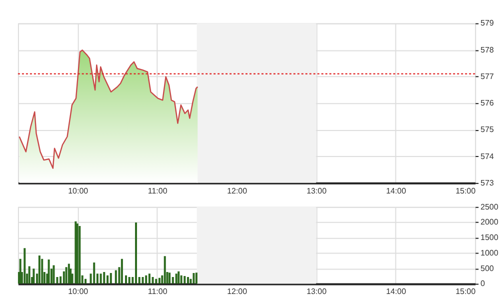  I want to click on y-tick-label: 578, so click(487, 49).